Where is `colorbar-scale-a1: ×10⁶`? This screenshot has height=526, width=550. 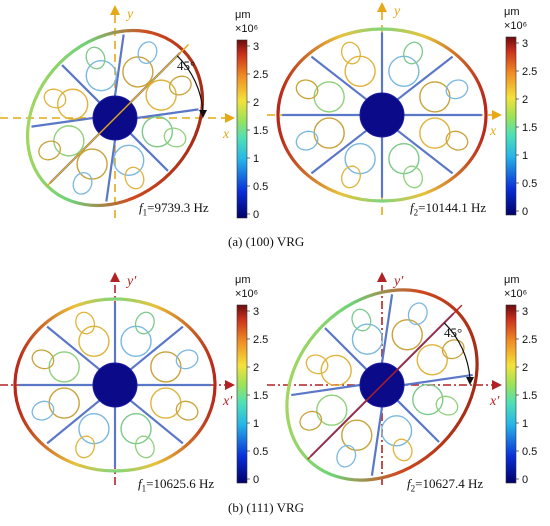
colorbar-scale-a1: ×10⁶ is located at coordinates (246, 29).